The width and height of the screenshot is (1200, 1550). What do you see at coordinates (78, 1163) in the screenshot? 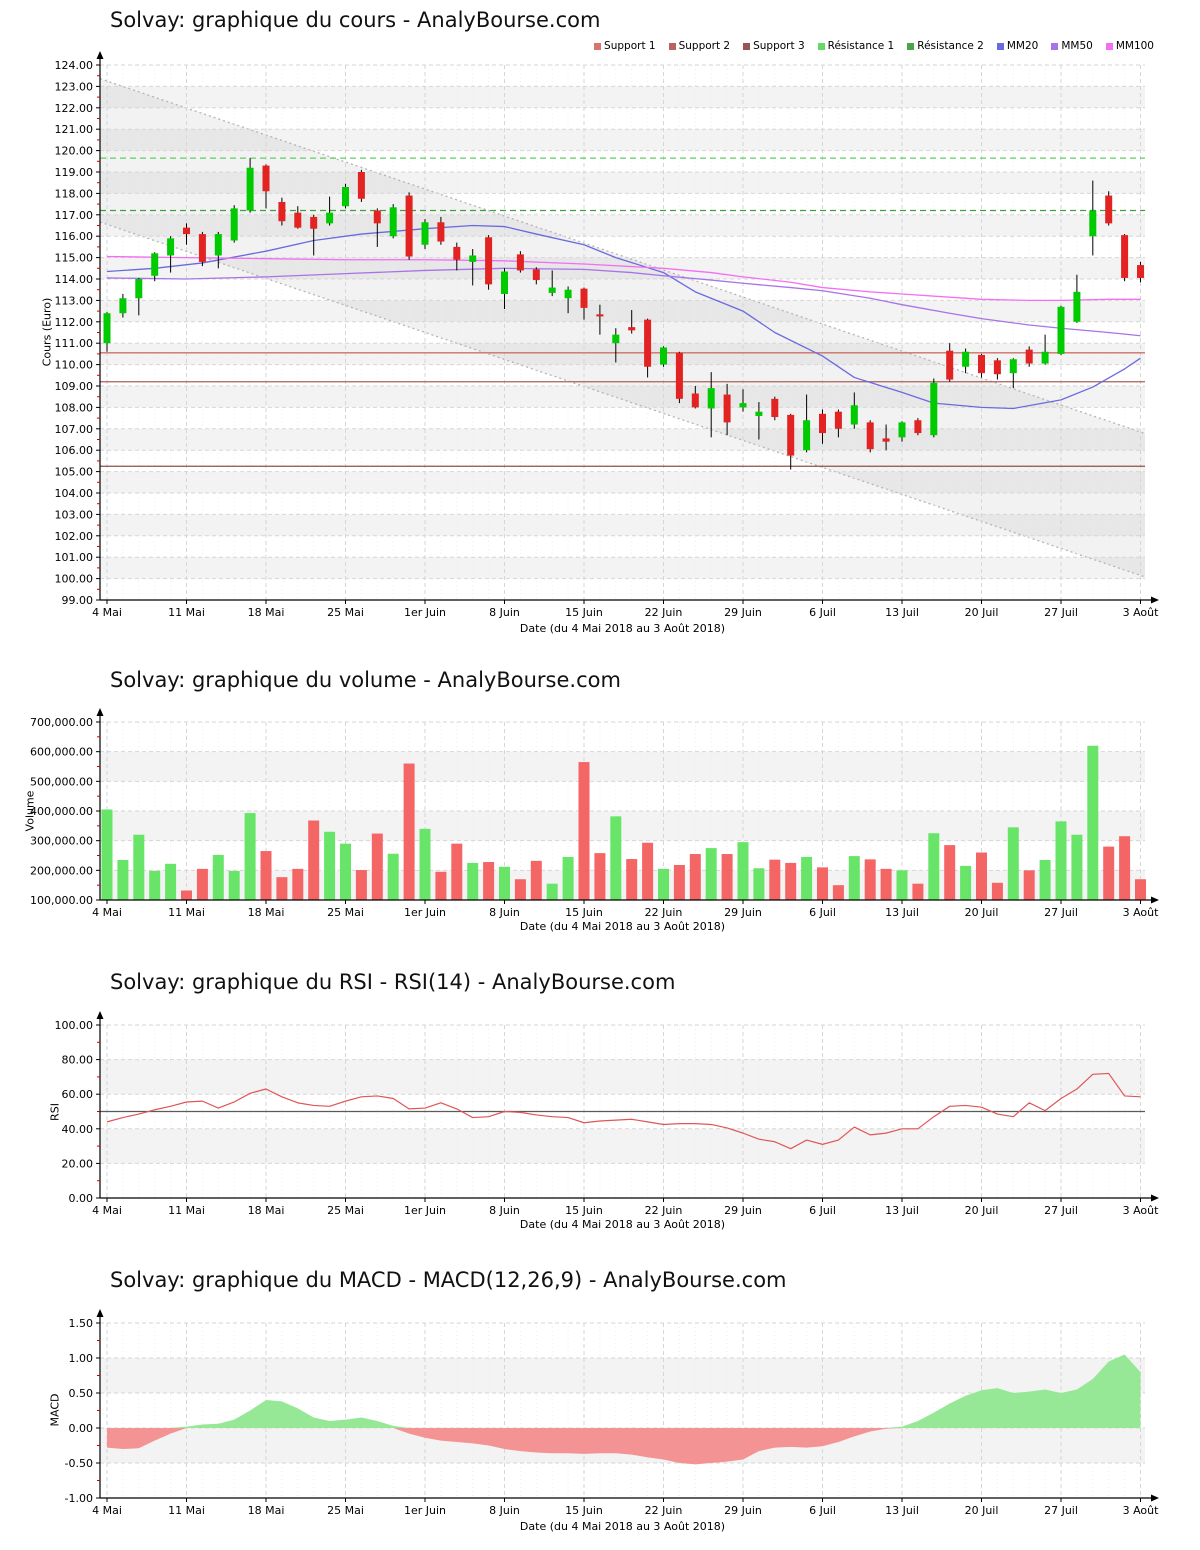
I see `svg-text: 20.00` at bounding box center [78, 1163].